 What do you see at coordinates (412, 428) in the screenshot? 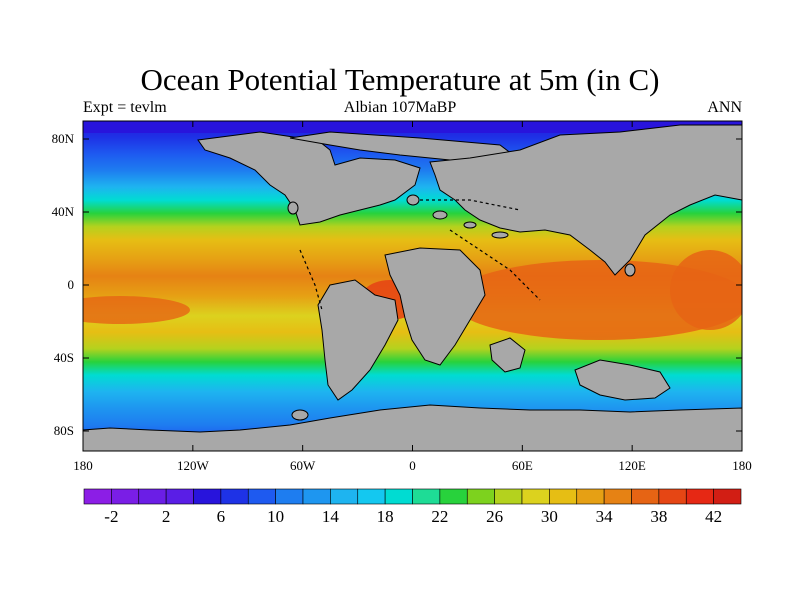
I see `antarctica-land` at bounding box center [412, 428].